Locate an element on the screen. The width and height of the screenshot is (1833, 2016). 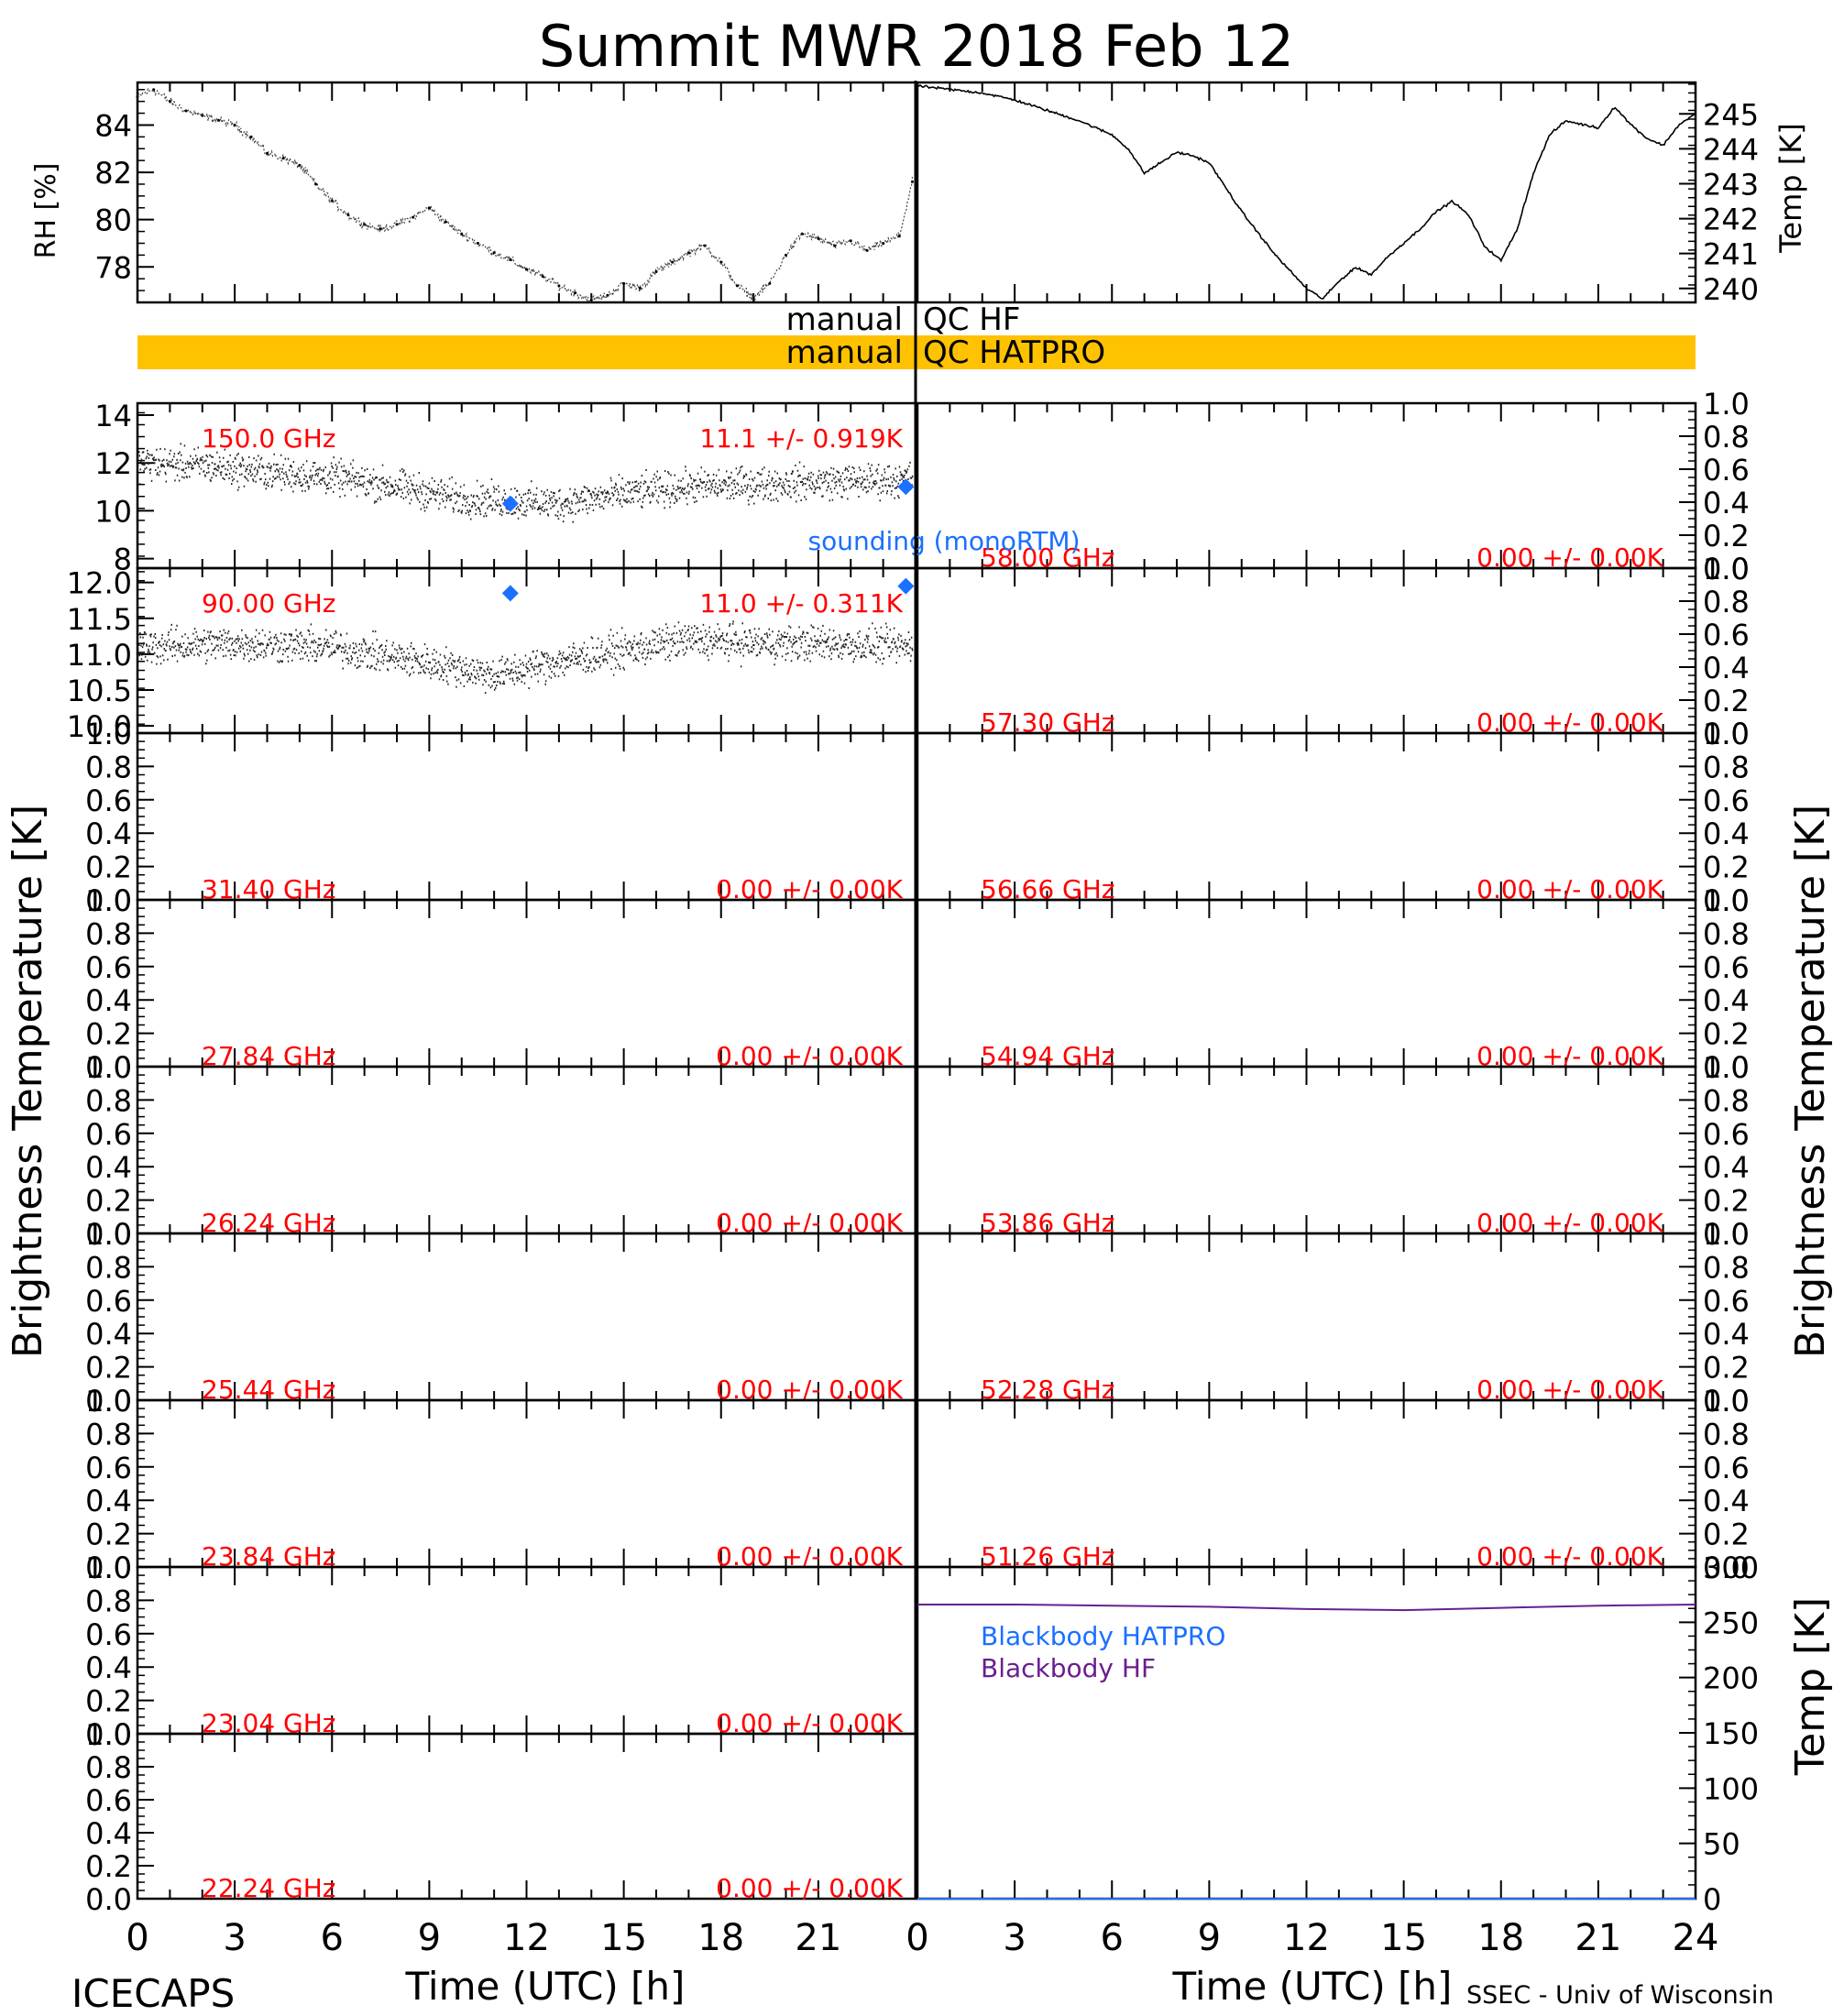
rh-ytick-label: 78 is located at coordinates (113, 267).